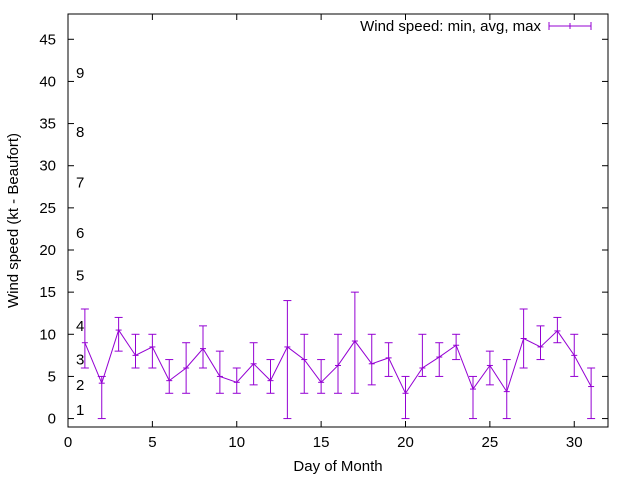 The width and height of the screenshot is (640, 480). I want to click on x-tick-label: 25, so click(490, 442).